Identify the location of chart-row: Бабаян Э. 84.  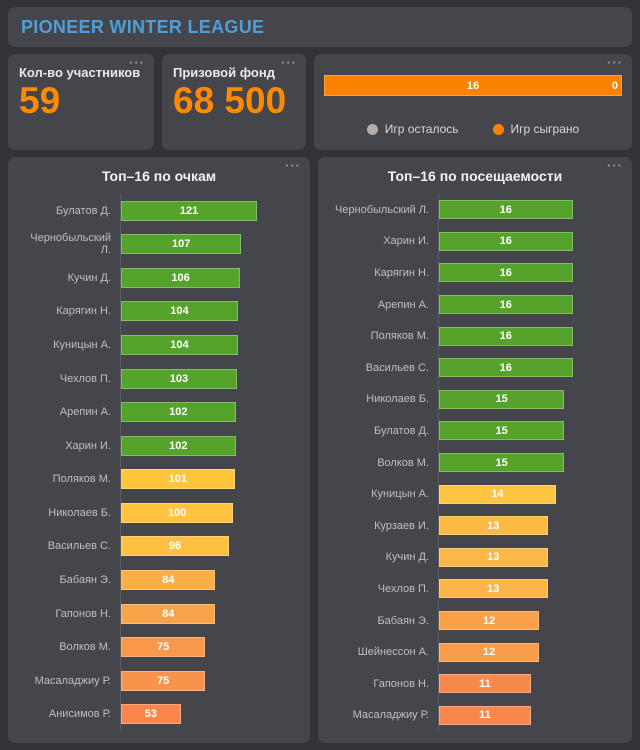
(159, 580).